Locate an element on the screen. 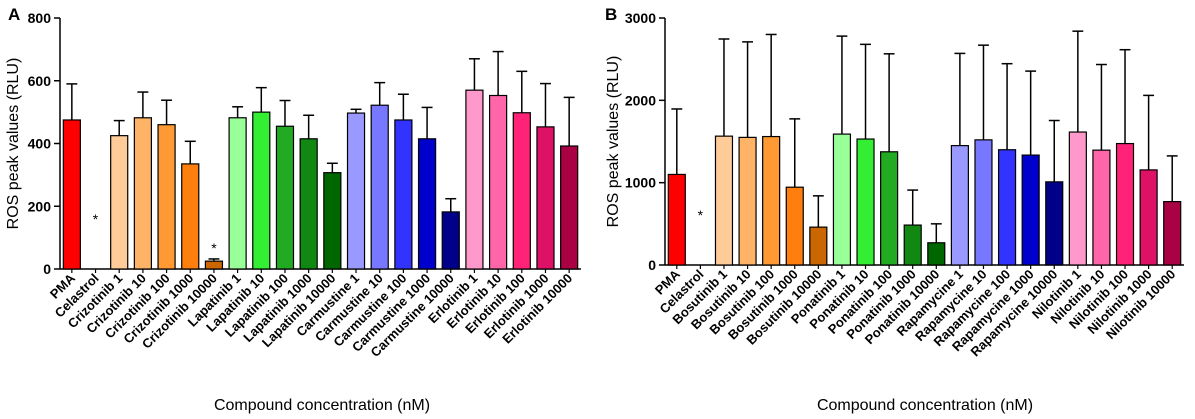 The height and width of the screenshot is (419, 1195). y-tick-label: 3000 is located at coordinates (640, 18).